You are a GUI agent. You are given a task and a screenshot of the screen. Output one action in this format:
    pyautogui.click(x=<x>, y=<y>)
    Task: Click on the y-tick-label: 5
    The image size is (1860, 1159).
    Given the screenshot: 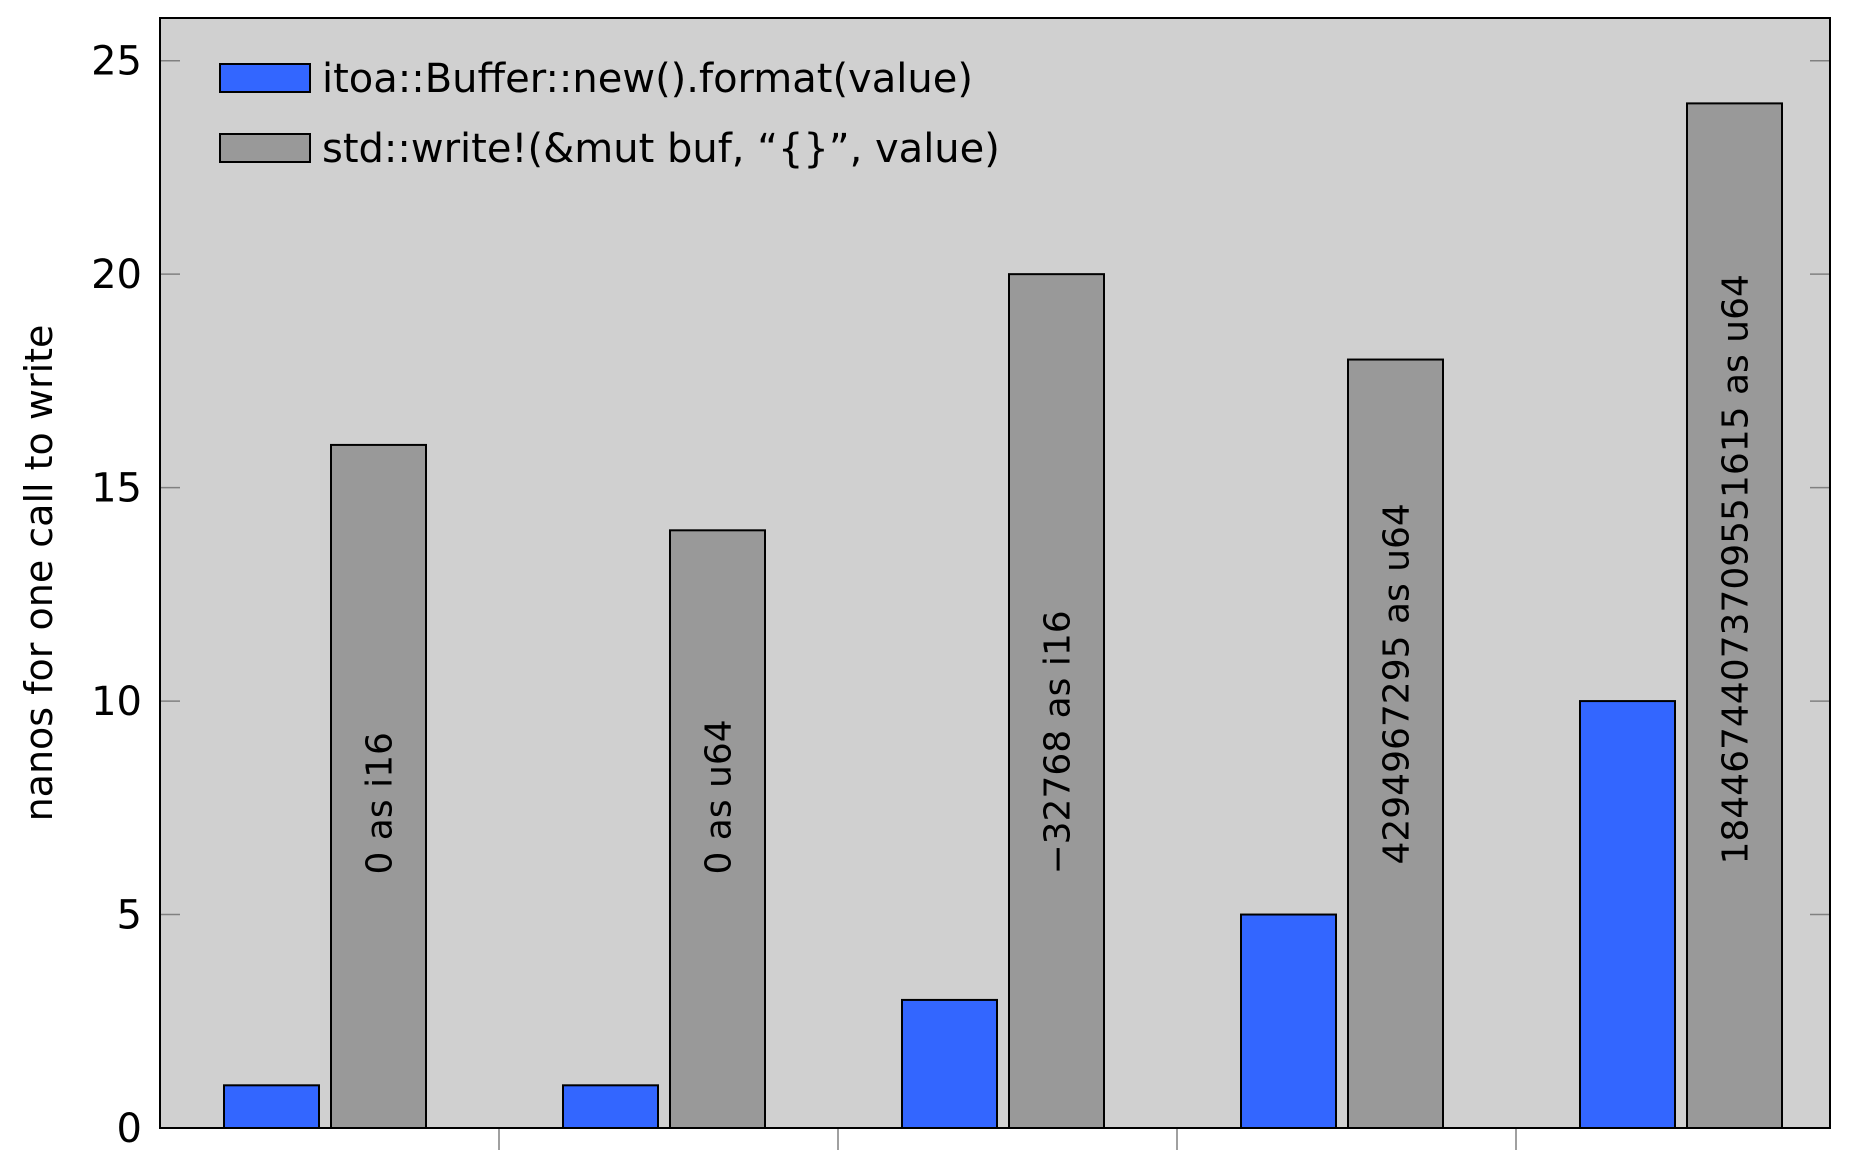 What is the action you would take?
    pyautogui.click(x=129, y=916)
    